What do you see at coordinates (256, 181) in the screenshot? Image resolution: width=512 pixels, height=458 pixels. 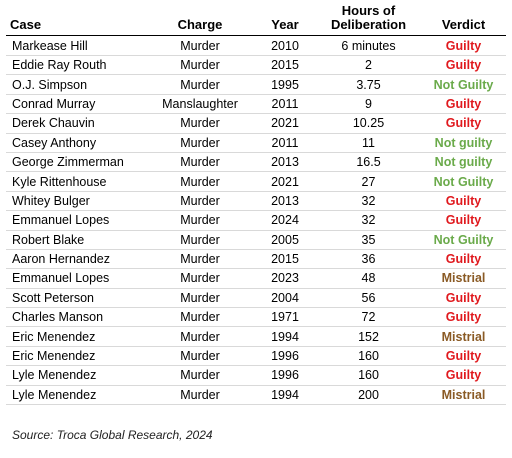 I see `table-row: Kyle Rittenhouse Murder 2021 27 Not Guilty` at bounding box center [256, 181].